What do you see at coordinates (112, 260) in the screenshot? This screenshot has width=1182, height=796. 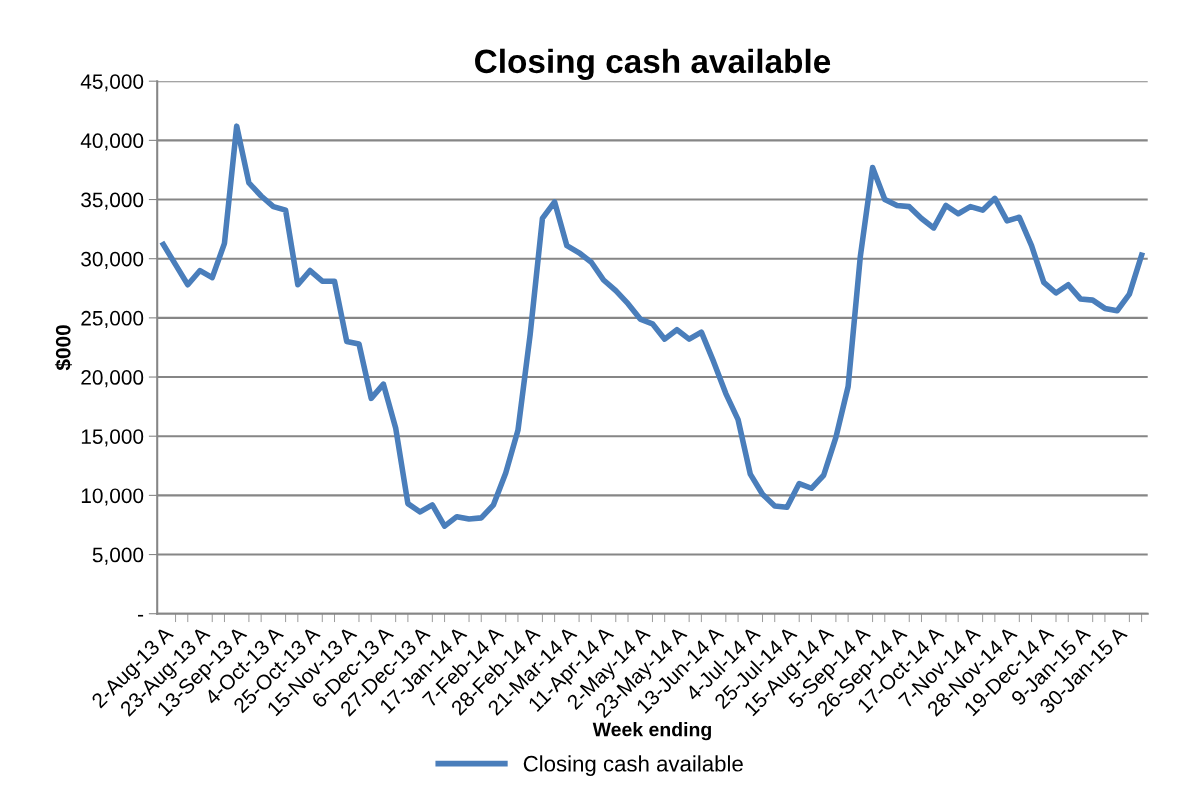 I see `y-tick-label: 30,000` at bounding box center [112, 260].